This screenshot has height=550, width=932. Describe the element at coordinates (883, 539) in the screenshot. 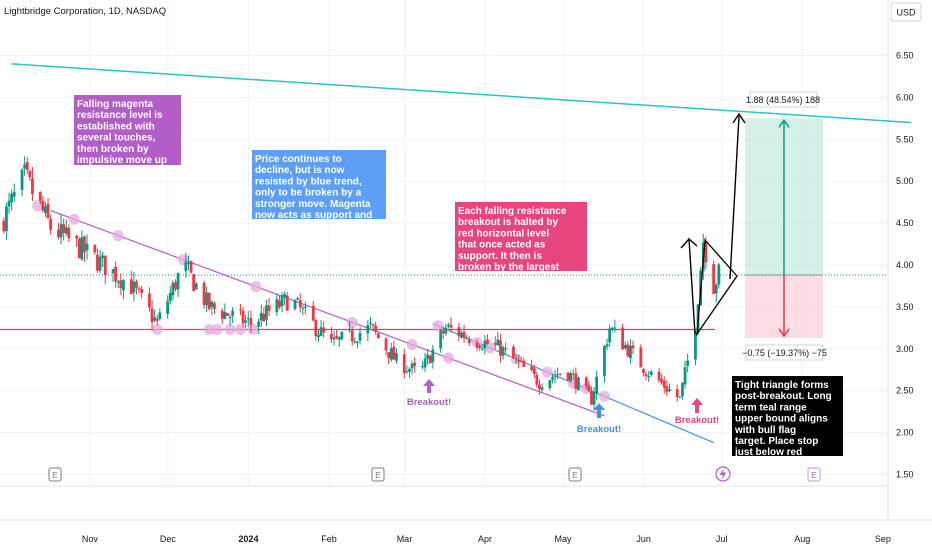

I see `time-tick-label: Sep` at that location.